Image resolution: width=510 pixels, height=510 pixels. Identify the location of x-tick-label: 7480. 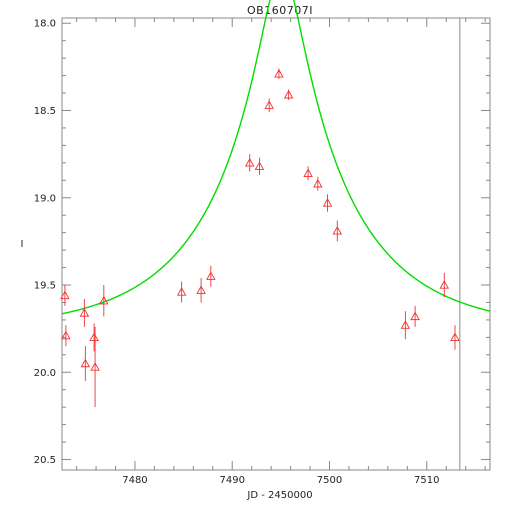
(134, 480).